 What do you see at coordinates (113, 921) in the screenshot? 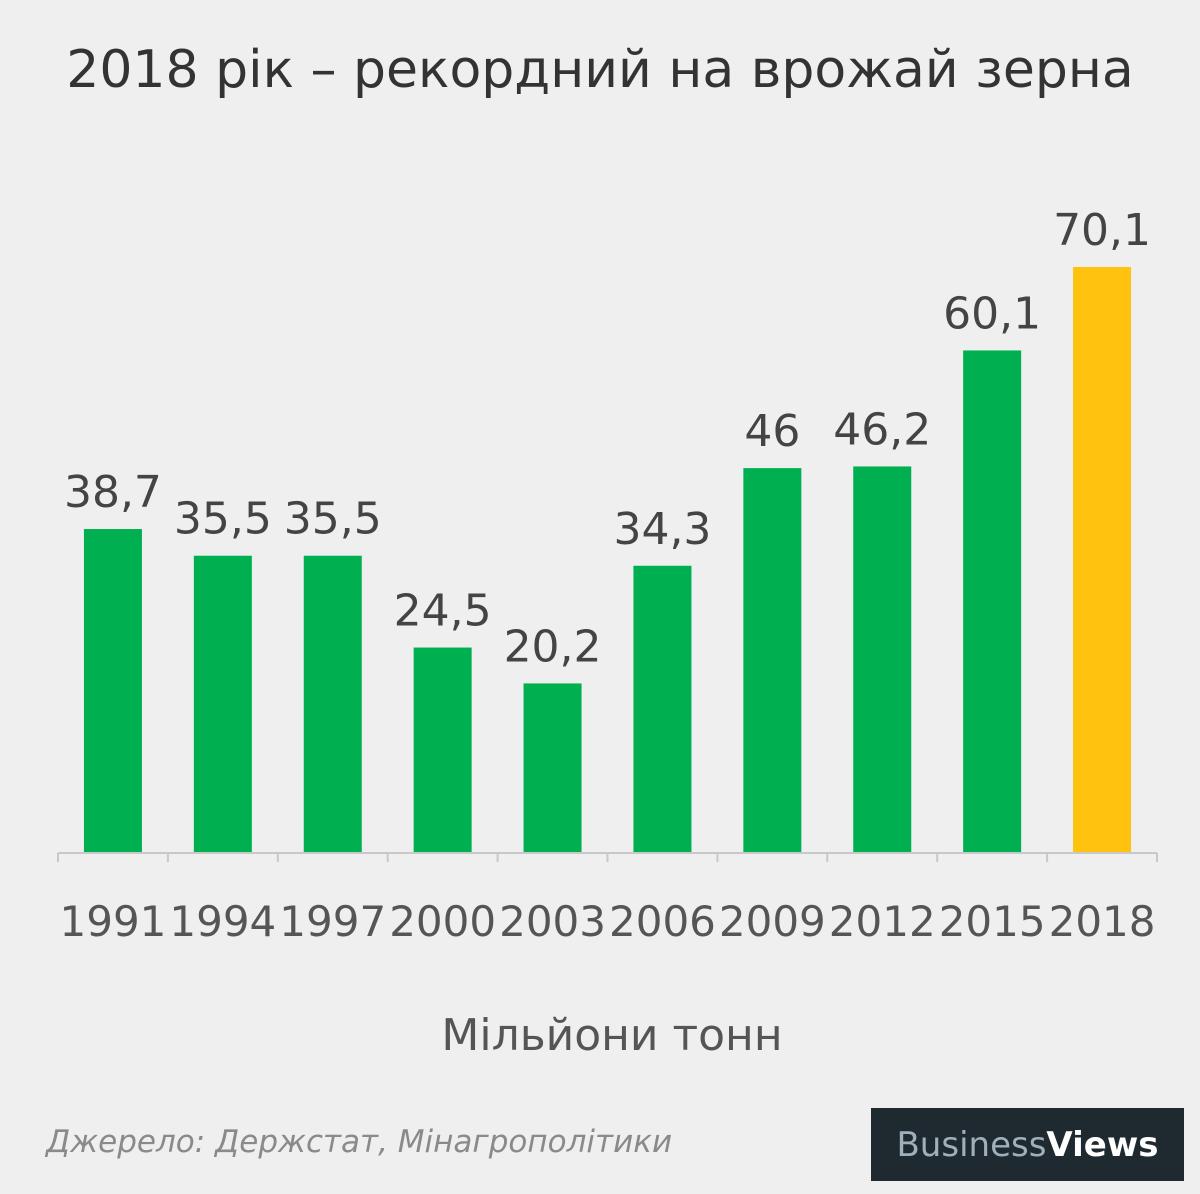
I see `x-tick-label-1991: 1991` at bounding box center [113, 921].